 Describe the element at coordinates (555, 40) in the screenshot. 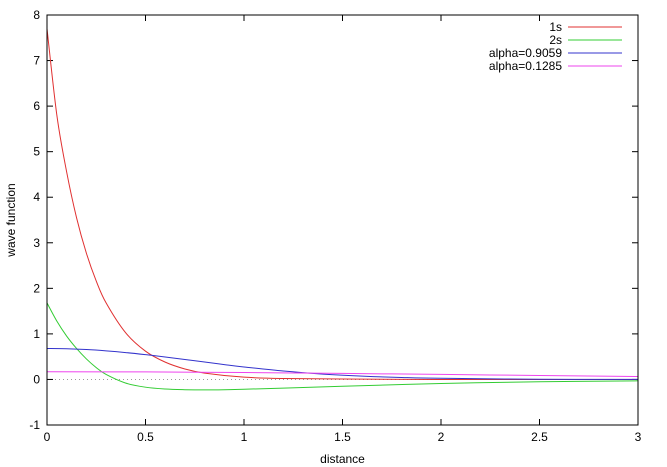

I see `legend-label-2s: 2s` at that location.